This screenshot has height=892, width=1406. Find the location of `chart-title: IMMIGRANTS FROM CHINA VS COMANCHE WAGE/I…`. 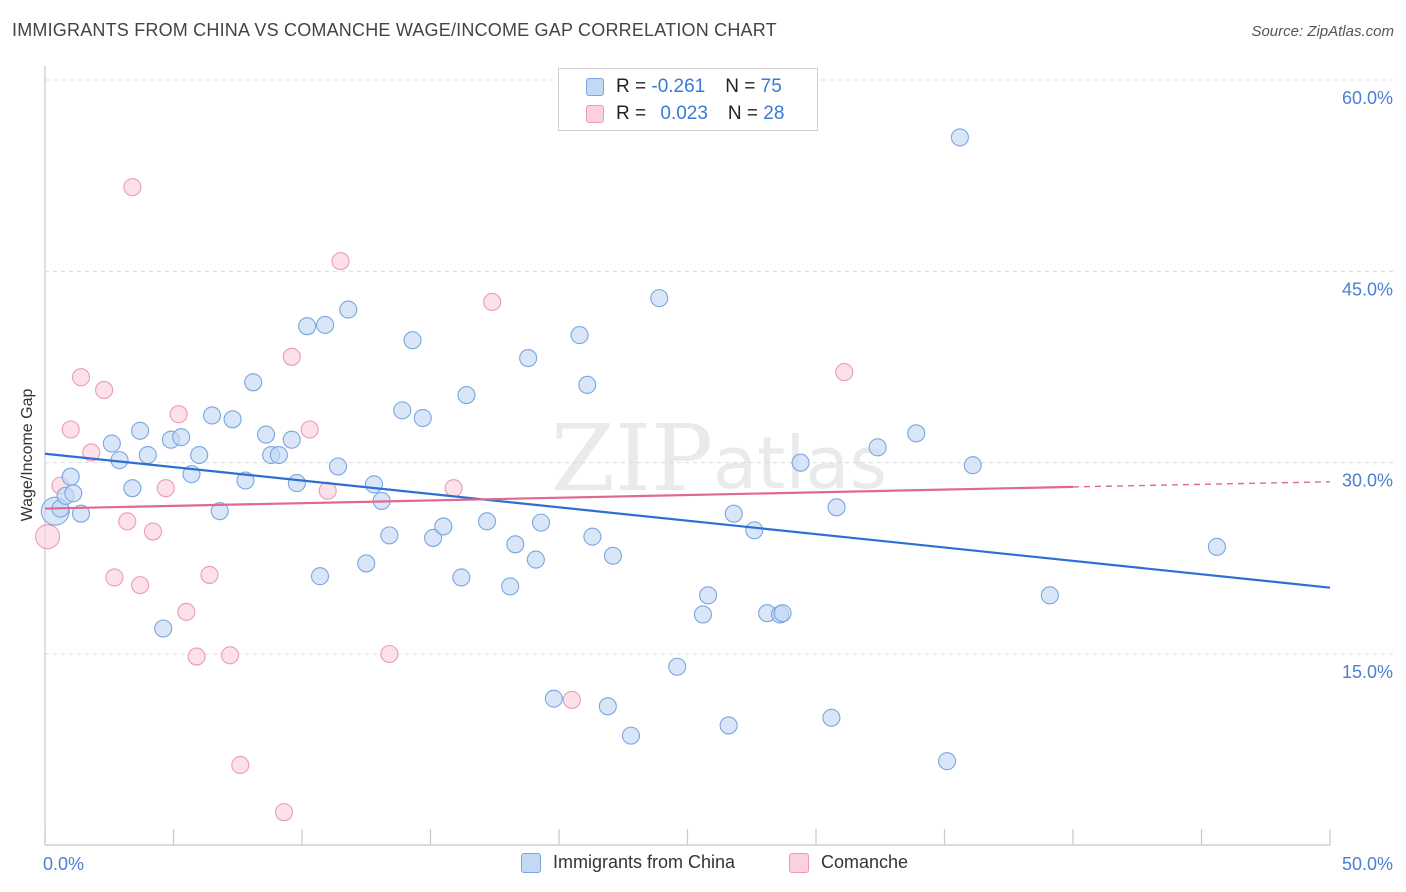

chart-title: IMMIGRANTS FROM CHINA VS COMANCHE WAGE/I… is located at coordinates (394, 30).